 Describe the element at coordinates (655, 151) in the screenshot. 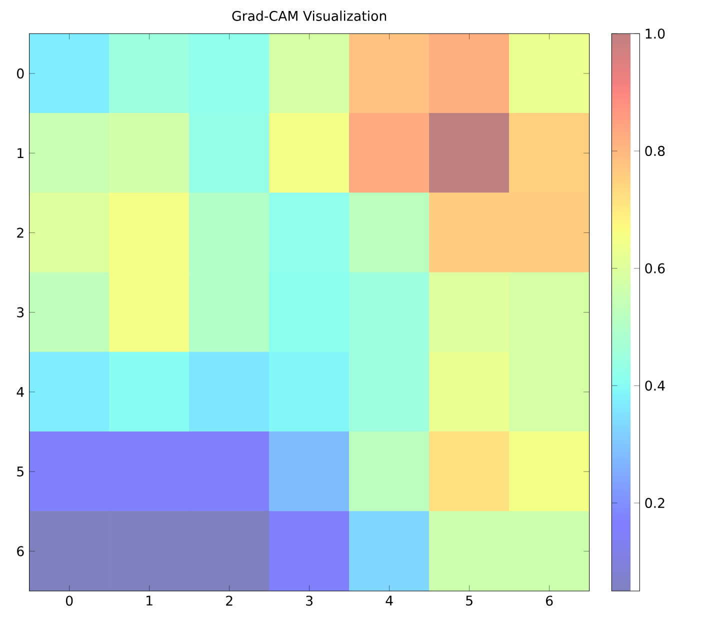

I see `color-bar-label: 0.8` at that location.